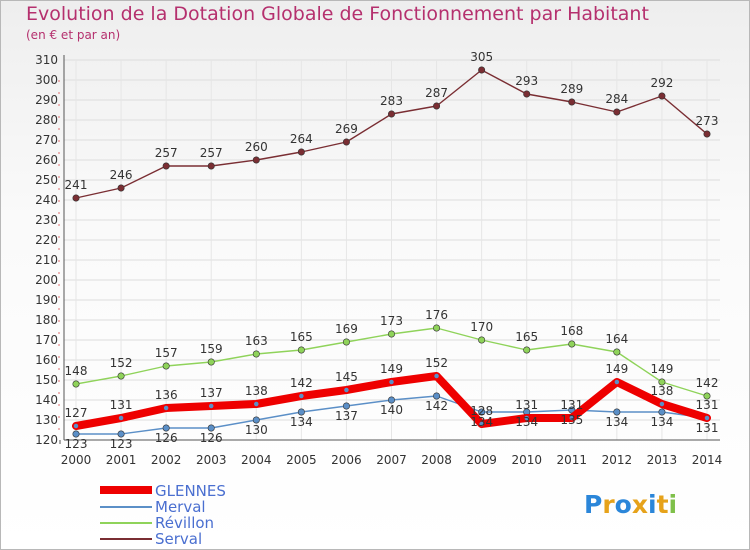 Image resolution: width=750 pixels, height=550 pixels. Describe the element at coordinates (662, 382) in the screenshot. I see `point-rvillon-2013` at that location.